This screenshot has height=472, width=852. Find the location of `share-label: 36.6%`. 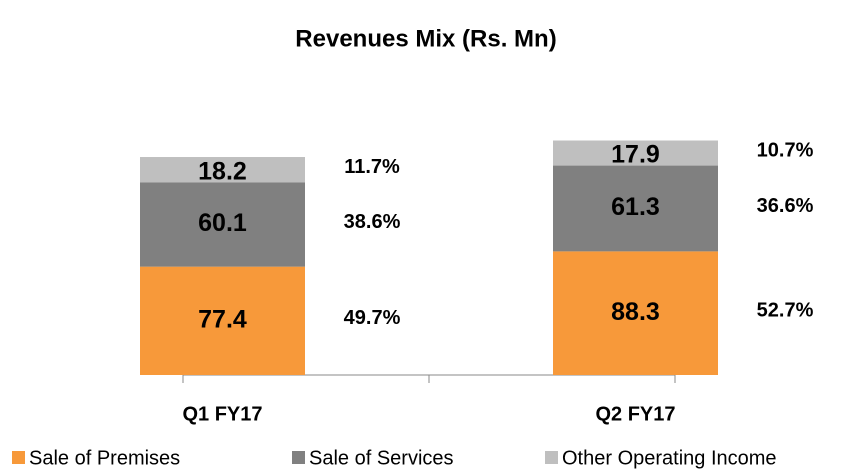

share-label: 36.6% is located at coordinates (785, 206).